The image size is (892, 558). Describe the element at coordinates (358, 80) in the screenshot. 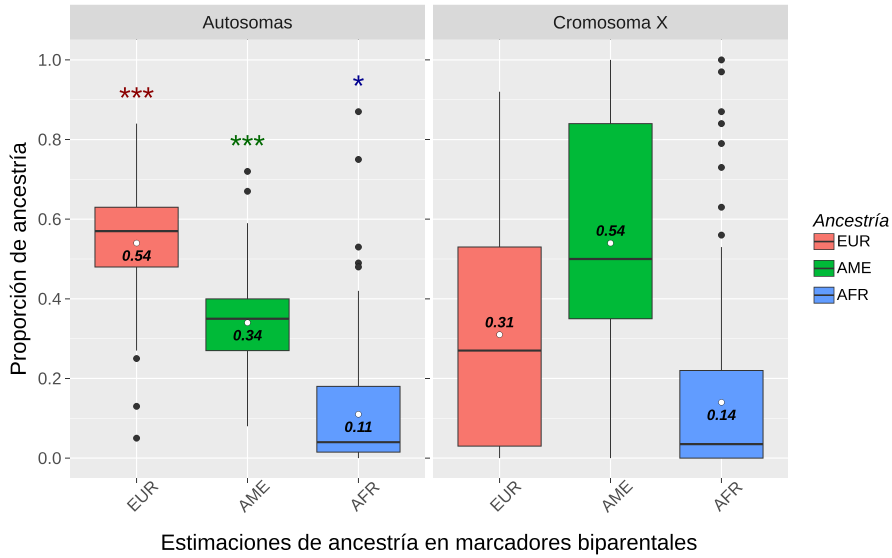

I see `annotation: *` at that location.